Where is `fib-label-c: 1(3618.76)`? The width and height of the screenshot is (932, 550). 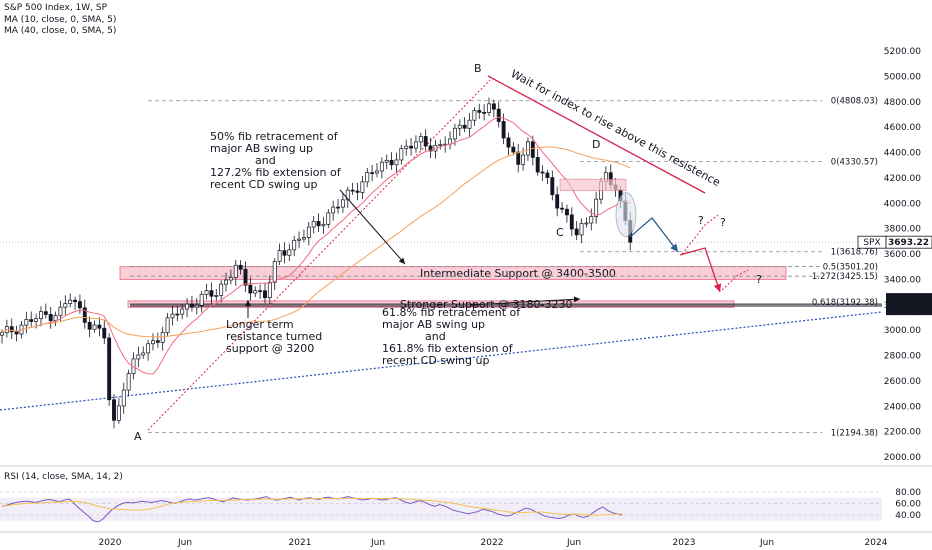 fib-label-c: 1(3618.76) is located at coordinates (854, 253).